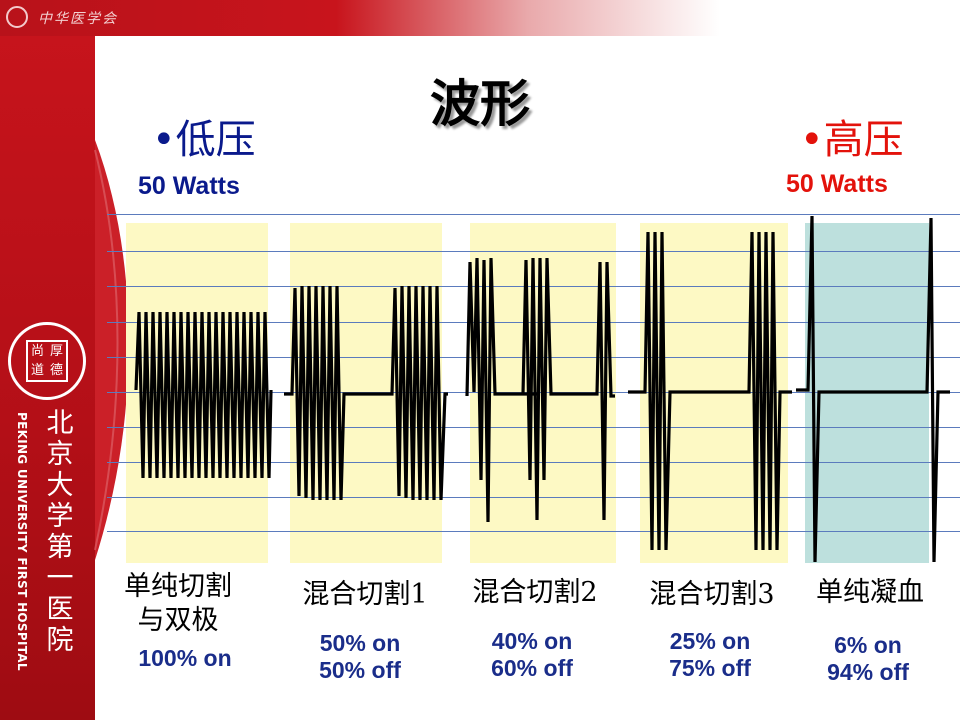  I want to click on waveform-pure-cut, so click(203, 395).